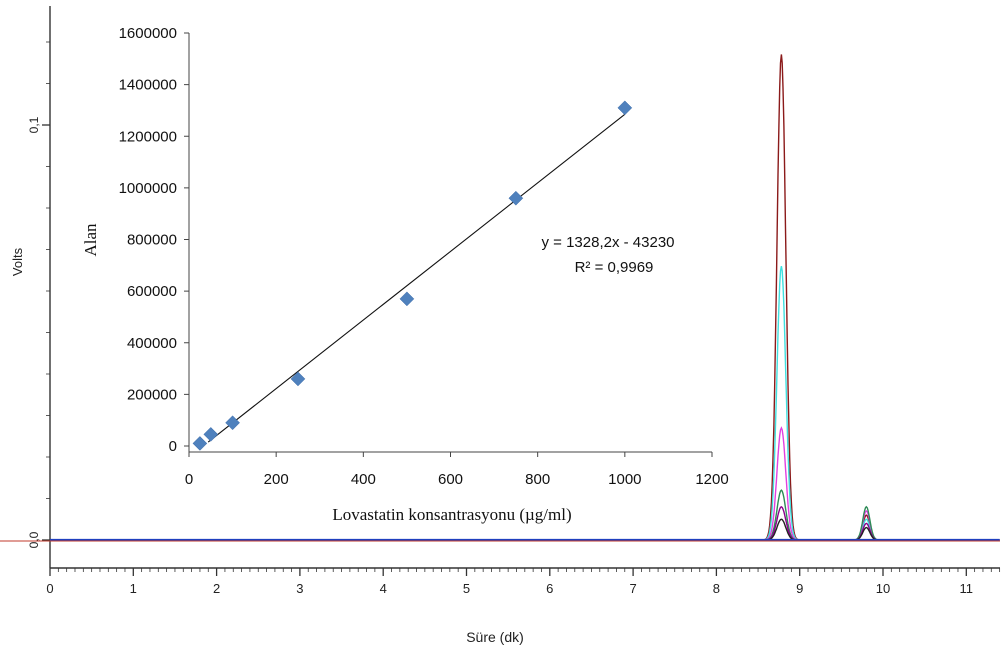  I want to click on calibration-y-tick-label: 0, so click(173, 446).